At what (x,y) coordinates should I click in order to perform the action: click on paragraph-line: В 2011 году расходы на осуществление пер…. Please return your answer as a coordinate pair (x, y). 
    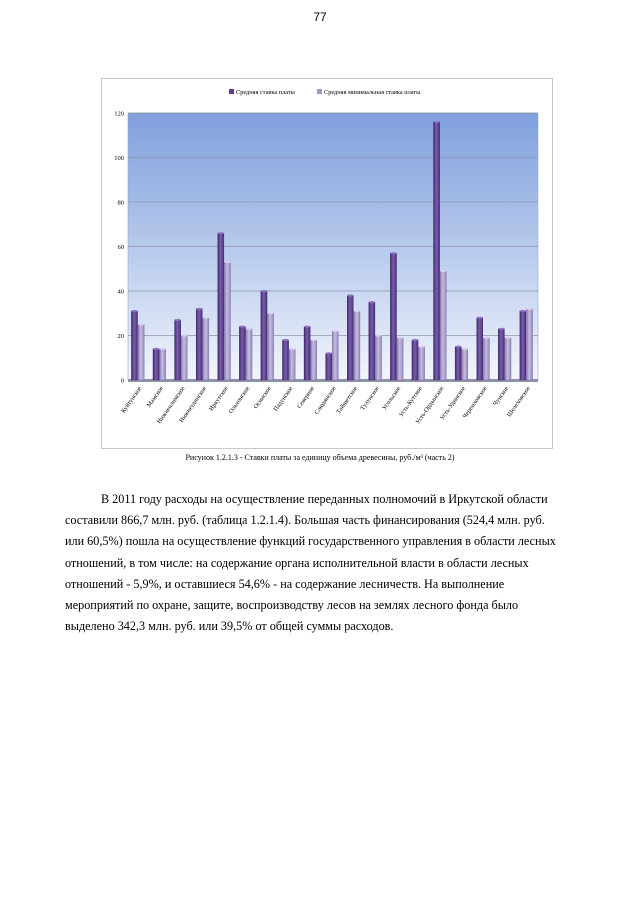
    Looking at the image, I should click on (324, 499).